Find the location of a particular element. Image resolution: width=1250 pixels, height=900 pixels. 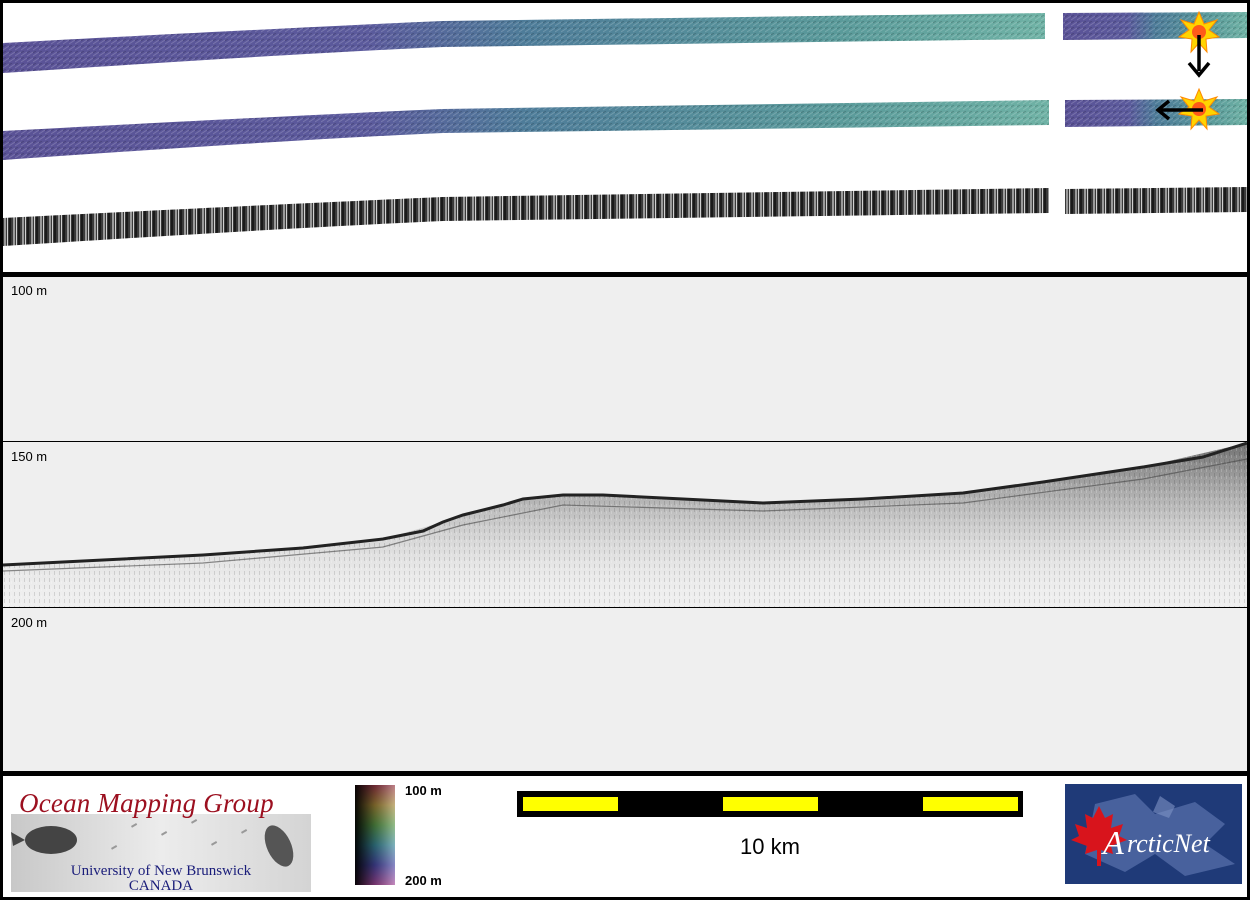

svg-text: rcticNet is located at coordinates (1169, 843).